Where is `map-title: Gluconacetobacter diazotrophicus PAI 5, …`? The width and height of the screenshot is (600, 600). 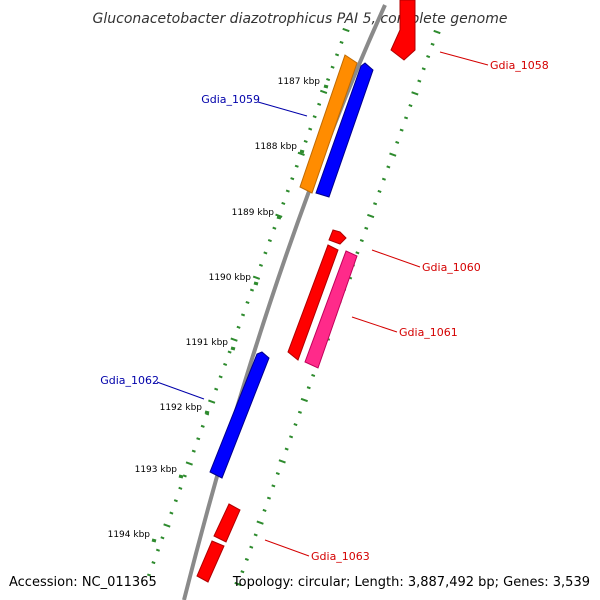 map-title: Gluconacetobacter diazotrophicus PAI 5, … is located at coordinates (300, 19).